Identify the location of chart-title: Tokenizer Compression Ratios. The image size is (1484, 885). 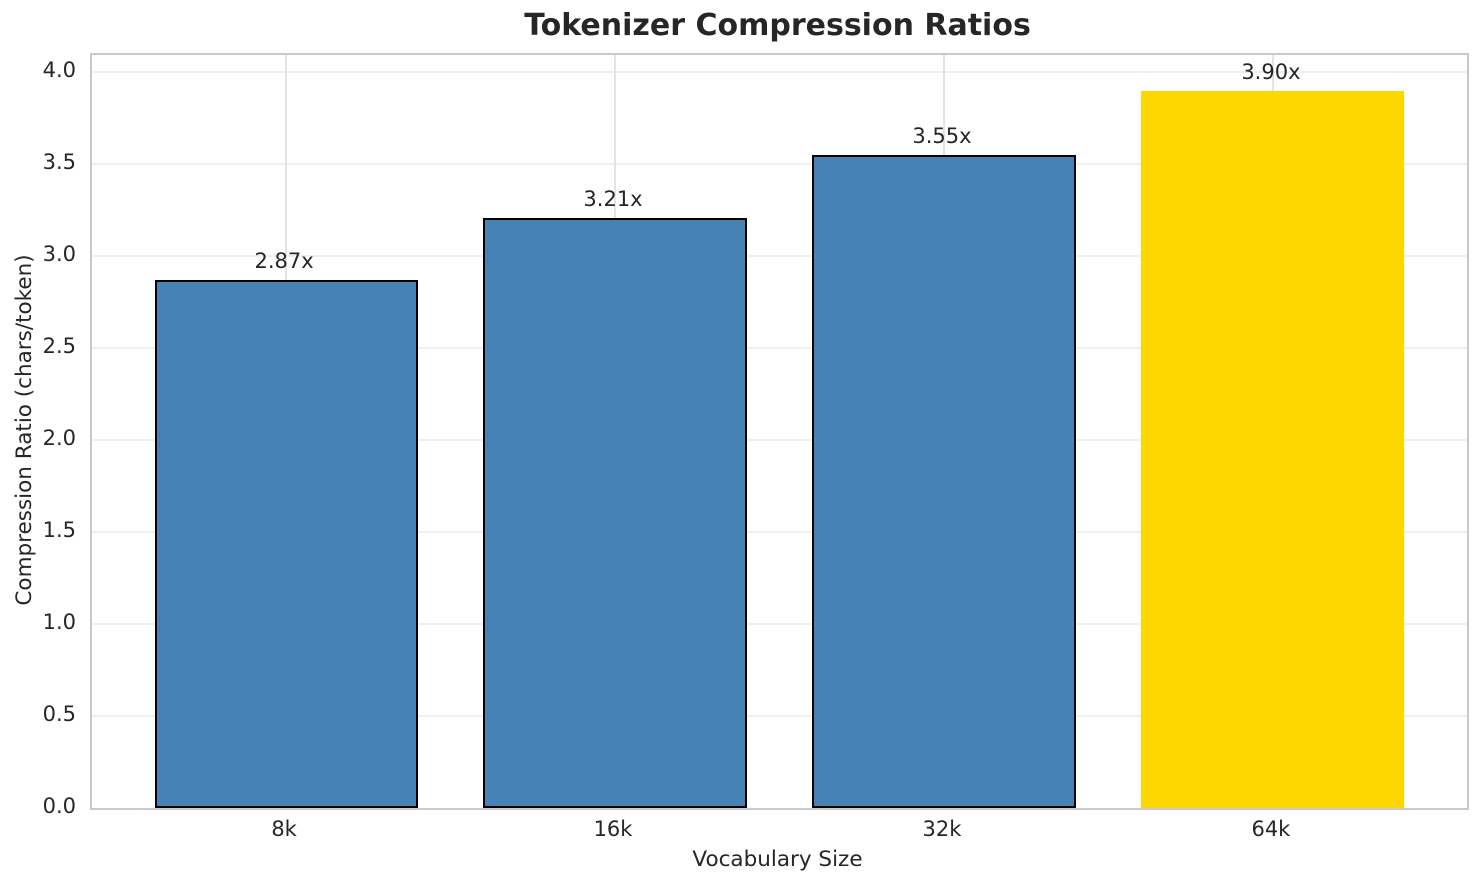
(777, 25).